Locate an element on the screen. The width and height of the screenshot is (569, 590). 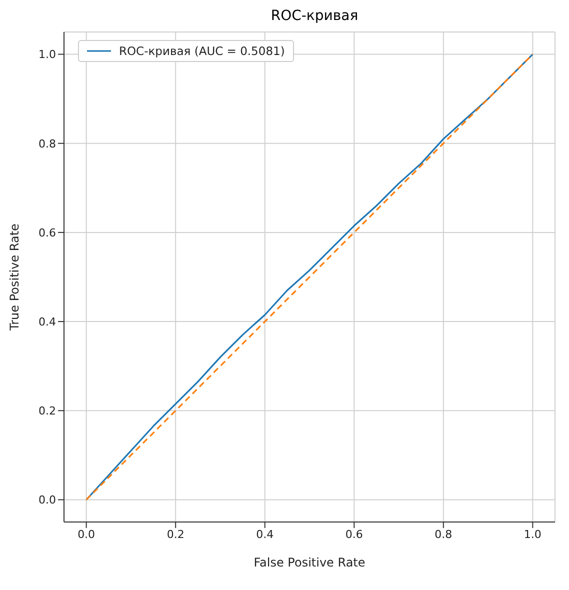
x-tick-label: 0.0 is located at coordinates (87, 534).